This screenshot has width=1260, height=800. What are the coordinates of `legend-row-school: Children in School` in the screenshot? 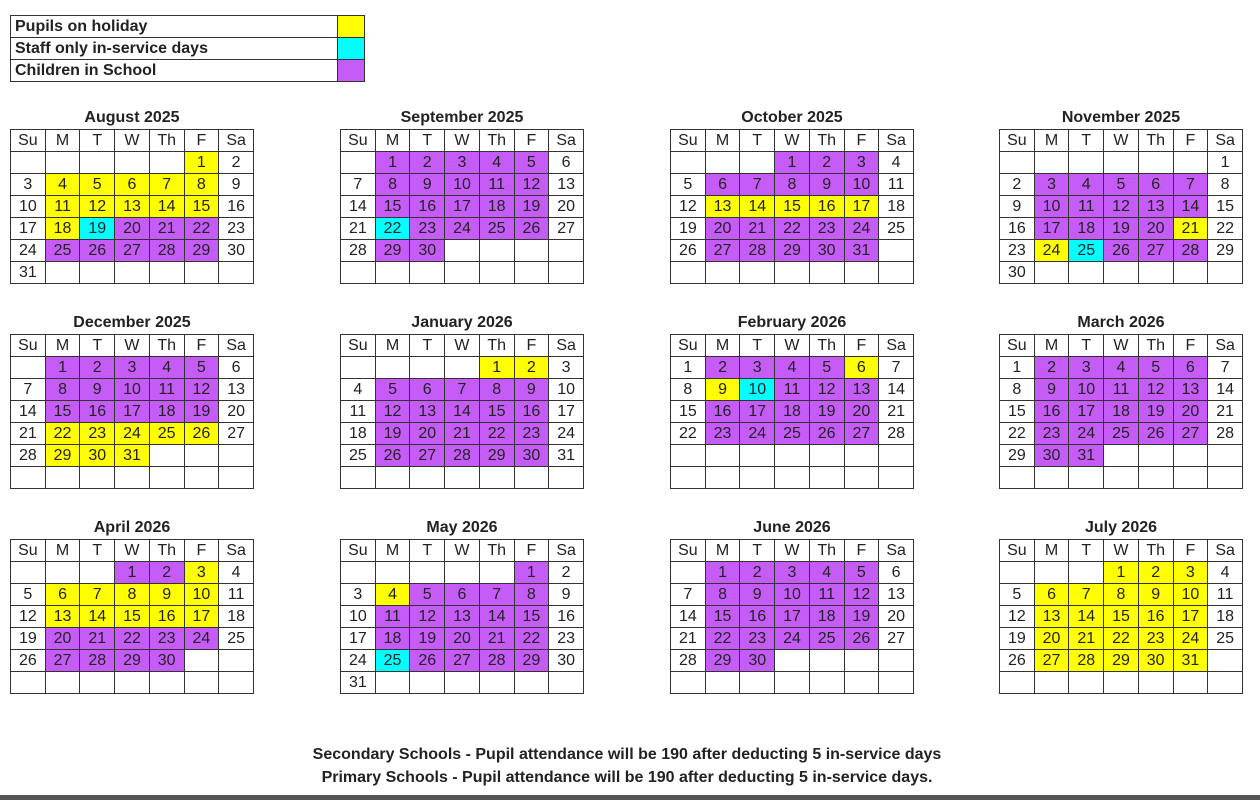 It's located at (187, 70).